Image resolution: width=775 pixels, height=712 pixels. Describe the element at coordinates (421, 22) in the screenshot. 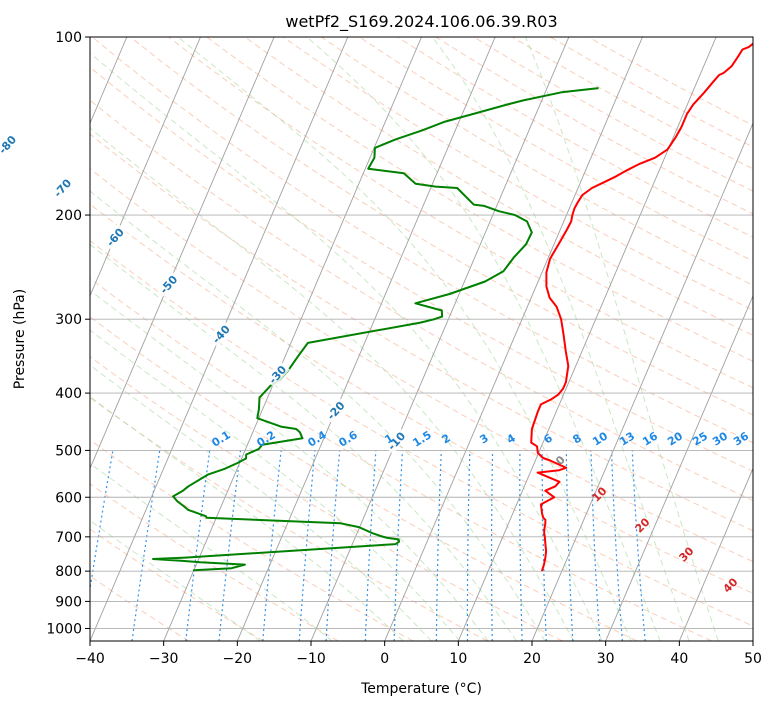

I see `chart-title: wetPf2_S169.2024.106.06.39.R03` at that location.